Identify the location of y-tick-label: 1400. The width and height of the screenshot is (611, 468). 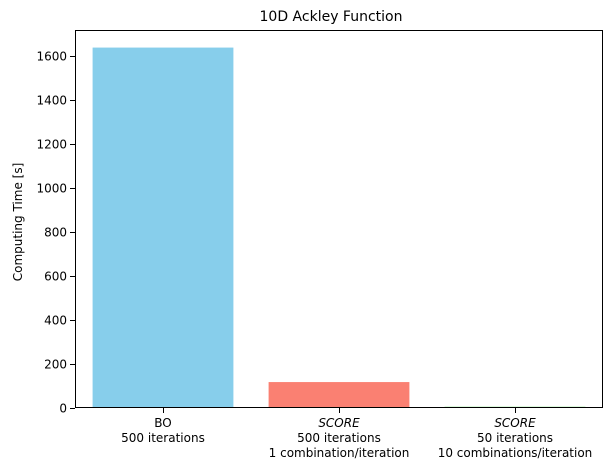
(51, 101).